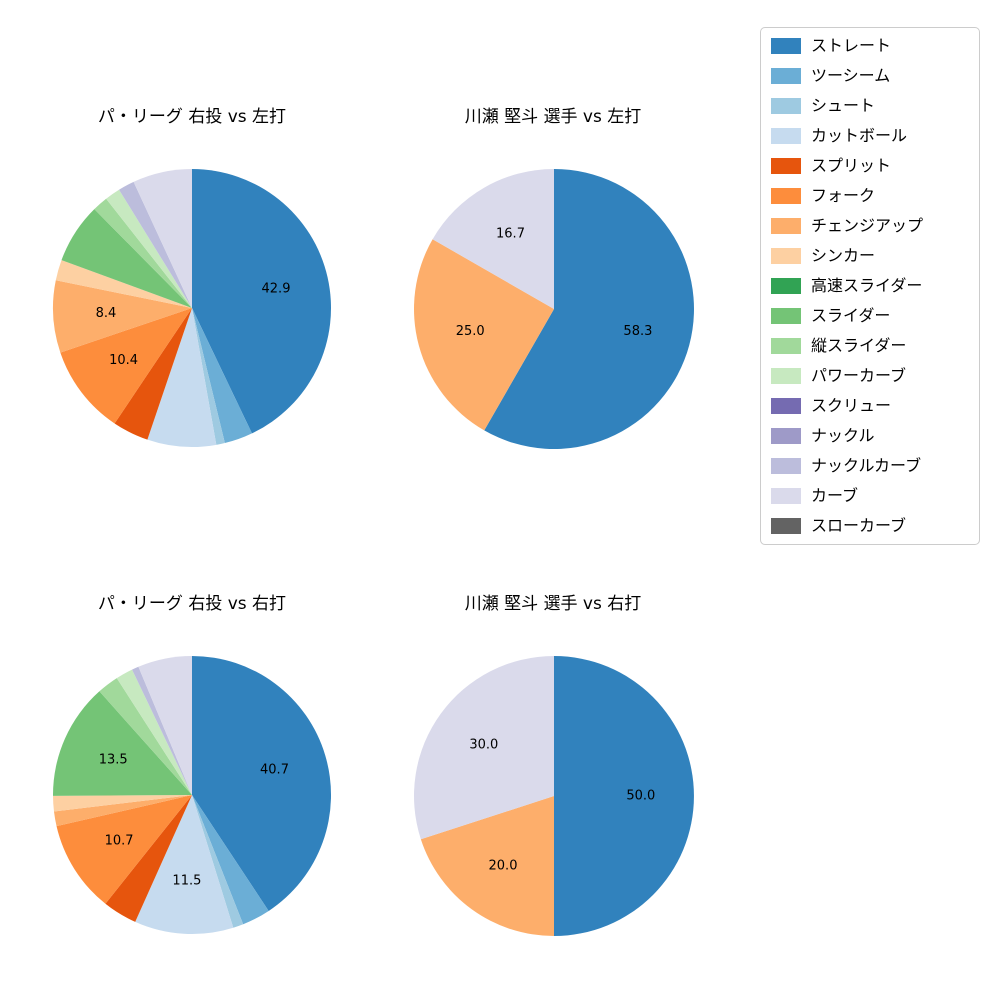 The image size is (1000, 1000). I want to click on legend-item: カットボール, so click(869, 136).